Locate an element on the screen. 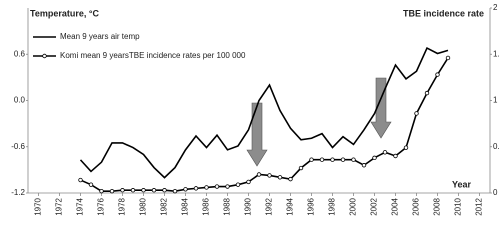 The image size is (500, 240). x-tick-label: 1986 is located at coordinates (206, 206).